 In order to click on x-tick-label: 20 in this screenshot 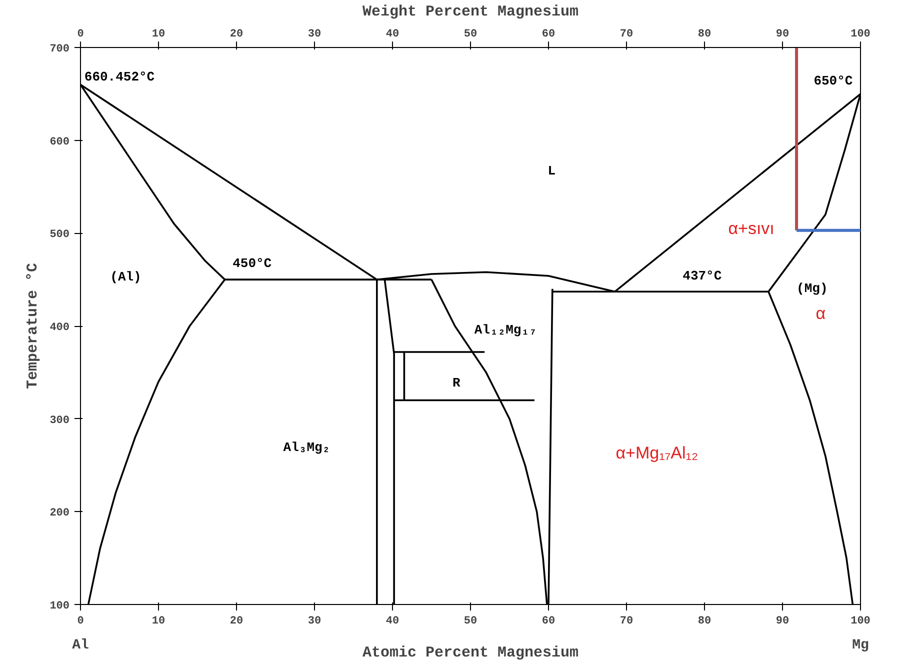, I will do `click(237, 622)`.